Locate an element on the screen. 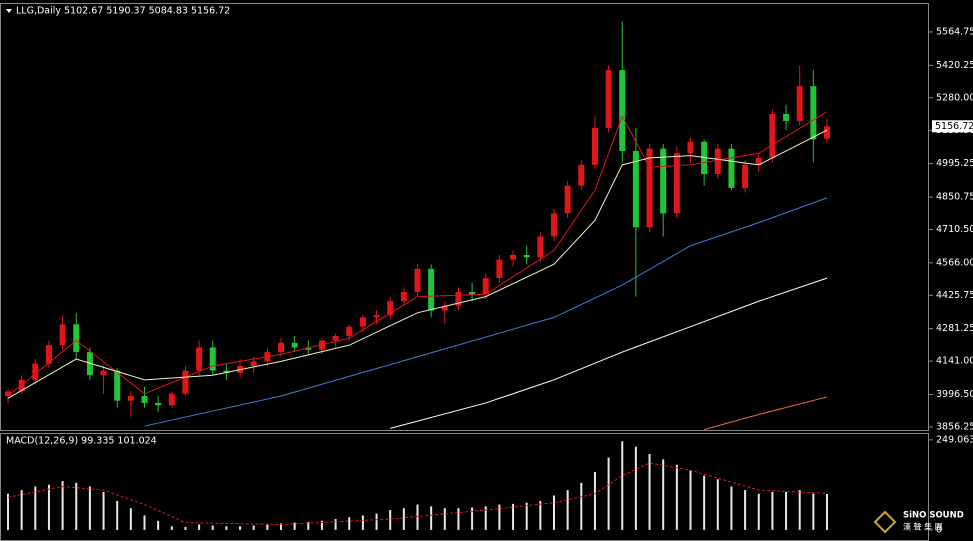  menu-arrow is located at coordinates (9, 11).